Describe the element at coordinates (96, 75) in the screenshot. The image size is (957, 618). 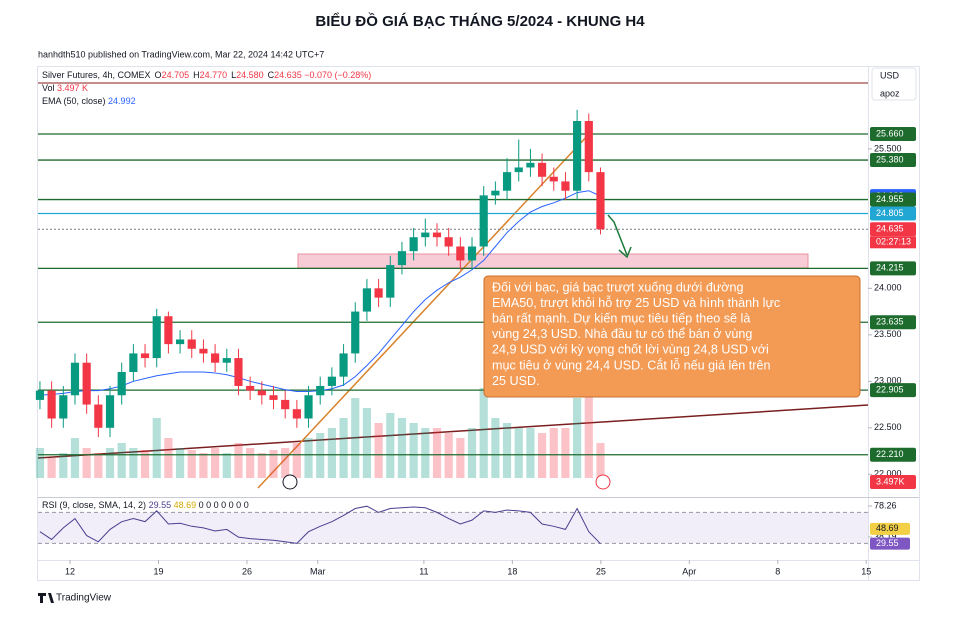
I see `symbol: Silver Futures, 4h, COMEX` at that location.